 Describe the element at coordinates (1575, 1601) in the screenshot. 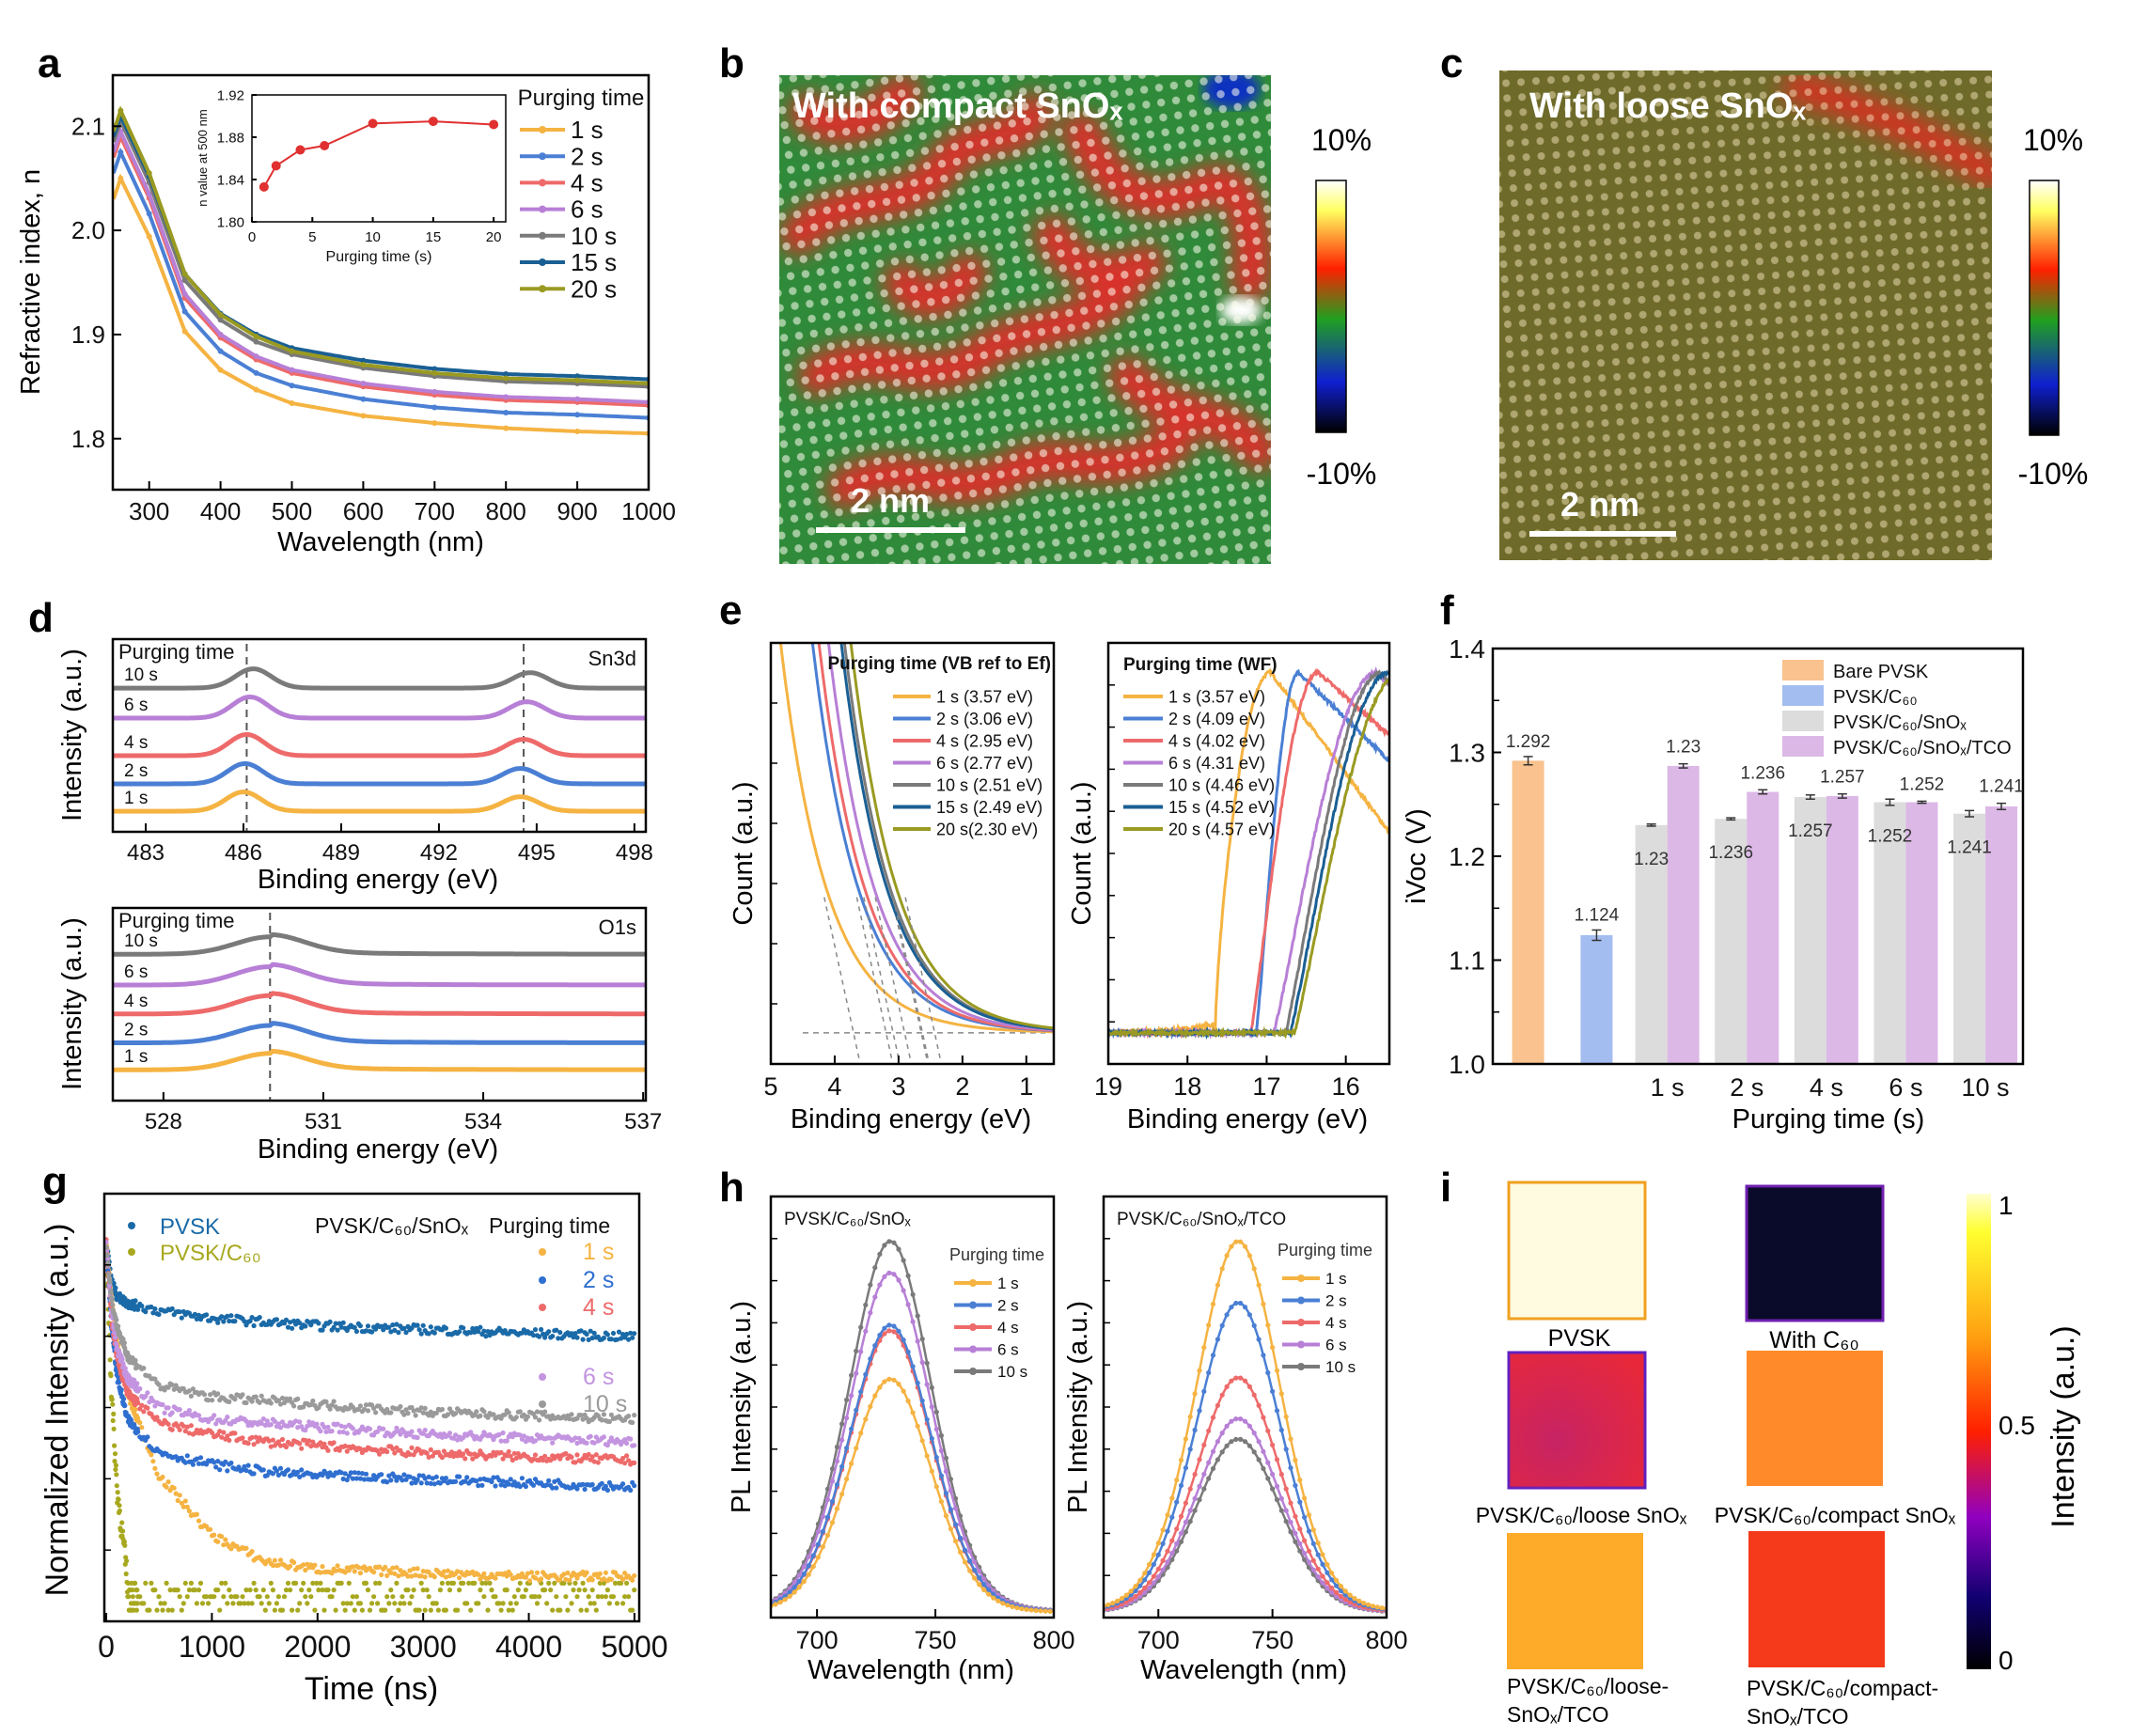

I see `pl-map-loose-snox-tco` at that location.